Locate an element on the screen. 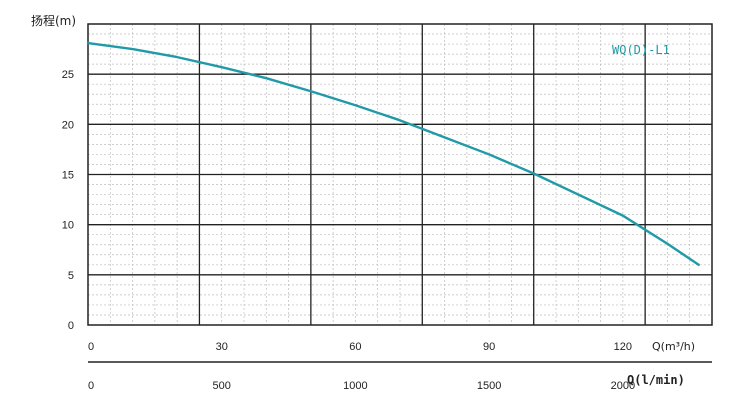 This screenshot has width=750, height=405. secondary-x-tick-label: 2000 is located at coordinates (623, 386).